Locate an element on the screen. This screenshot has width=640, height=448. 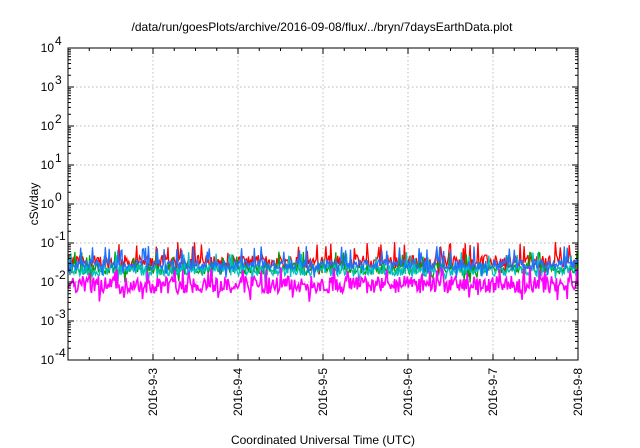
y-tick-exponent: 1 is located at coordinates (58, 158).